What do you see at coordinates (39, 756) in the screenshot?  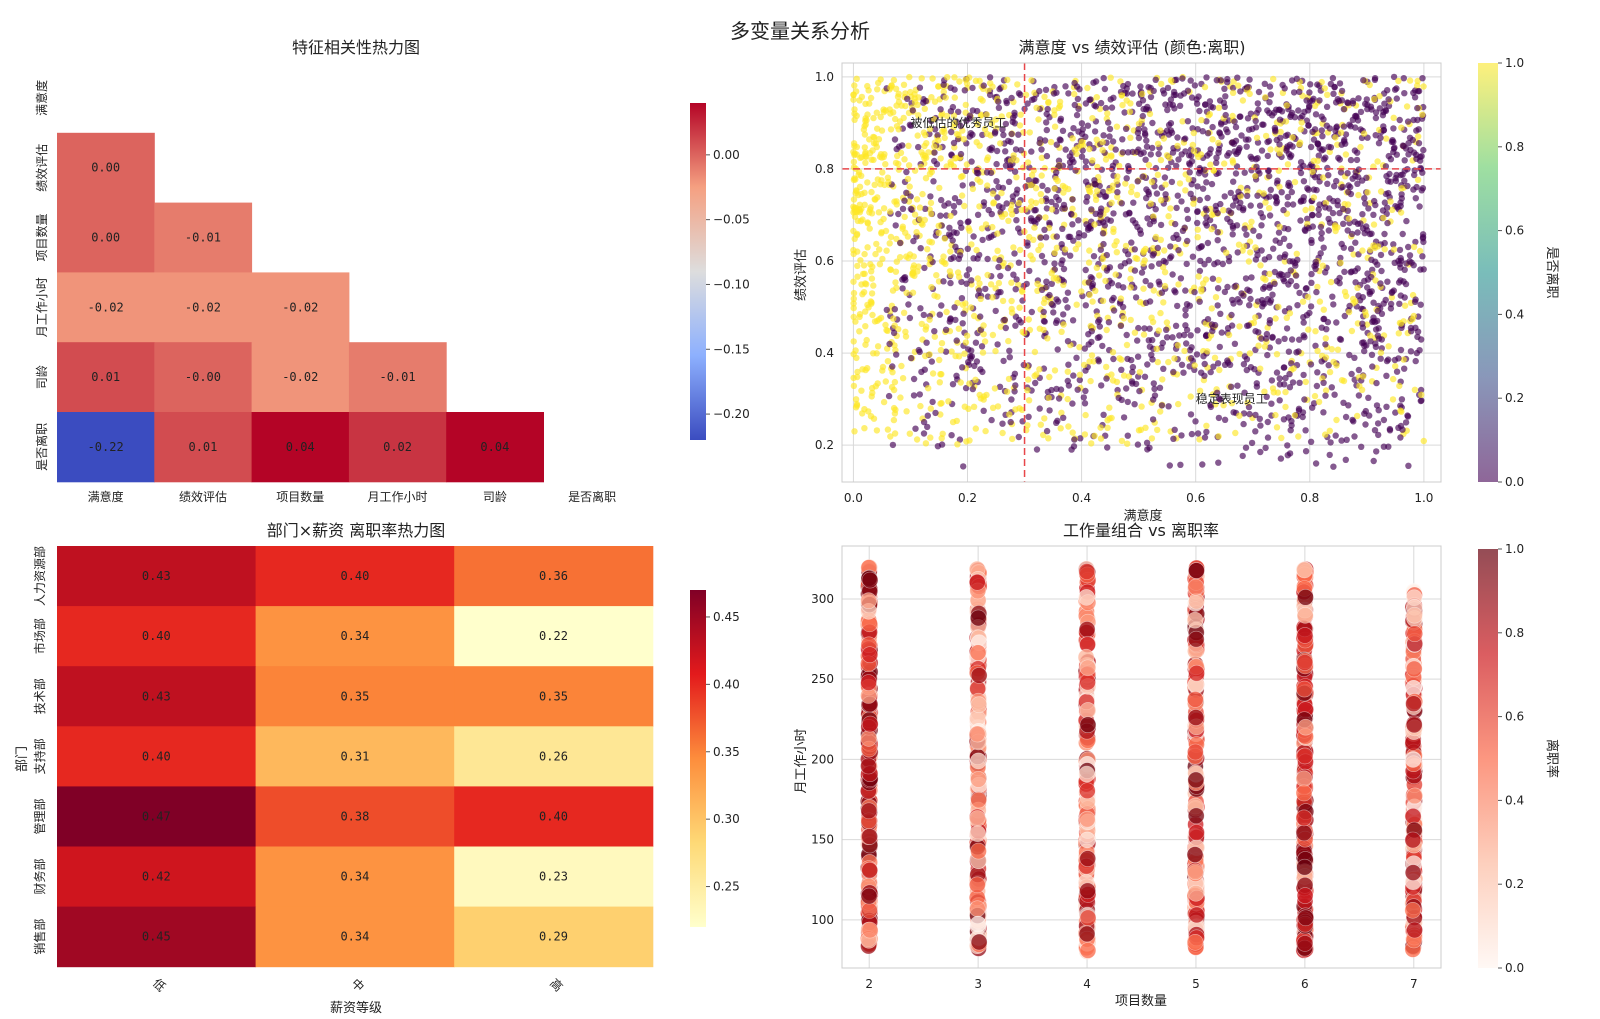 I see `dept-row-label: 支持部` at bounding box center [39, 756].